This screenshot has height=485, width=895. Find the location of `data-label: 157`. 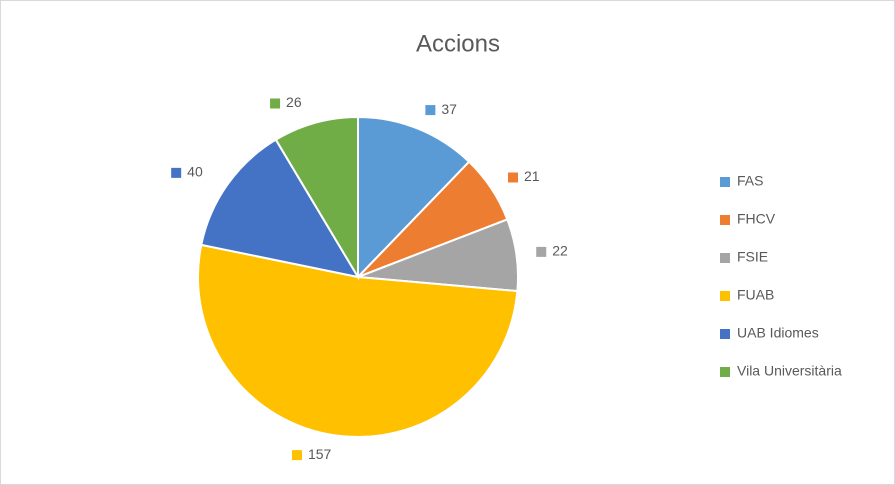

data-label: 157 is located at coordinates (320, 454).